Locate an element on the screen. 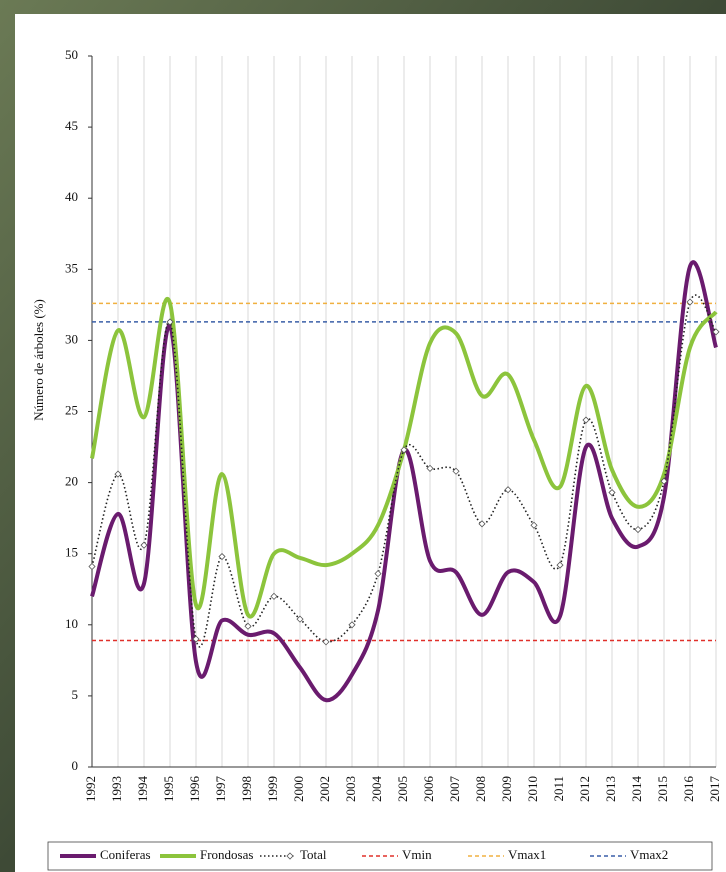 The width and height of the screenshot is (726, 872). y-tick-label: 5 is located at coordinates (75, 694).